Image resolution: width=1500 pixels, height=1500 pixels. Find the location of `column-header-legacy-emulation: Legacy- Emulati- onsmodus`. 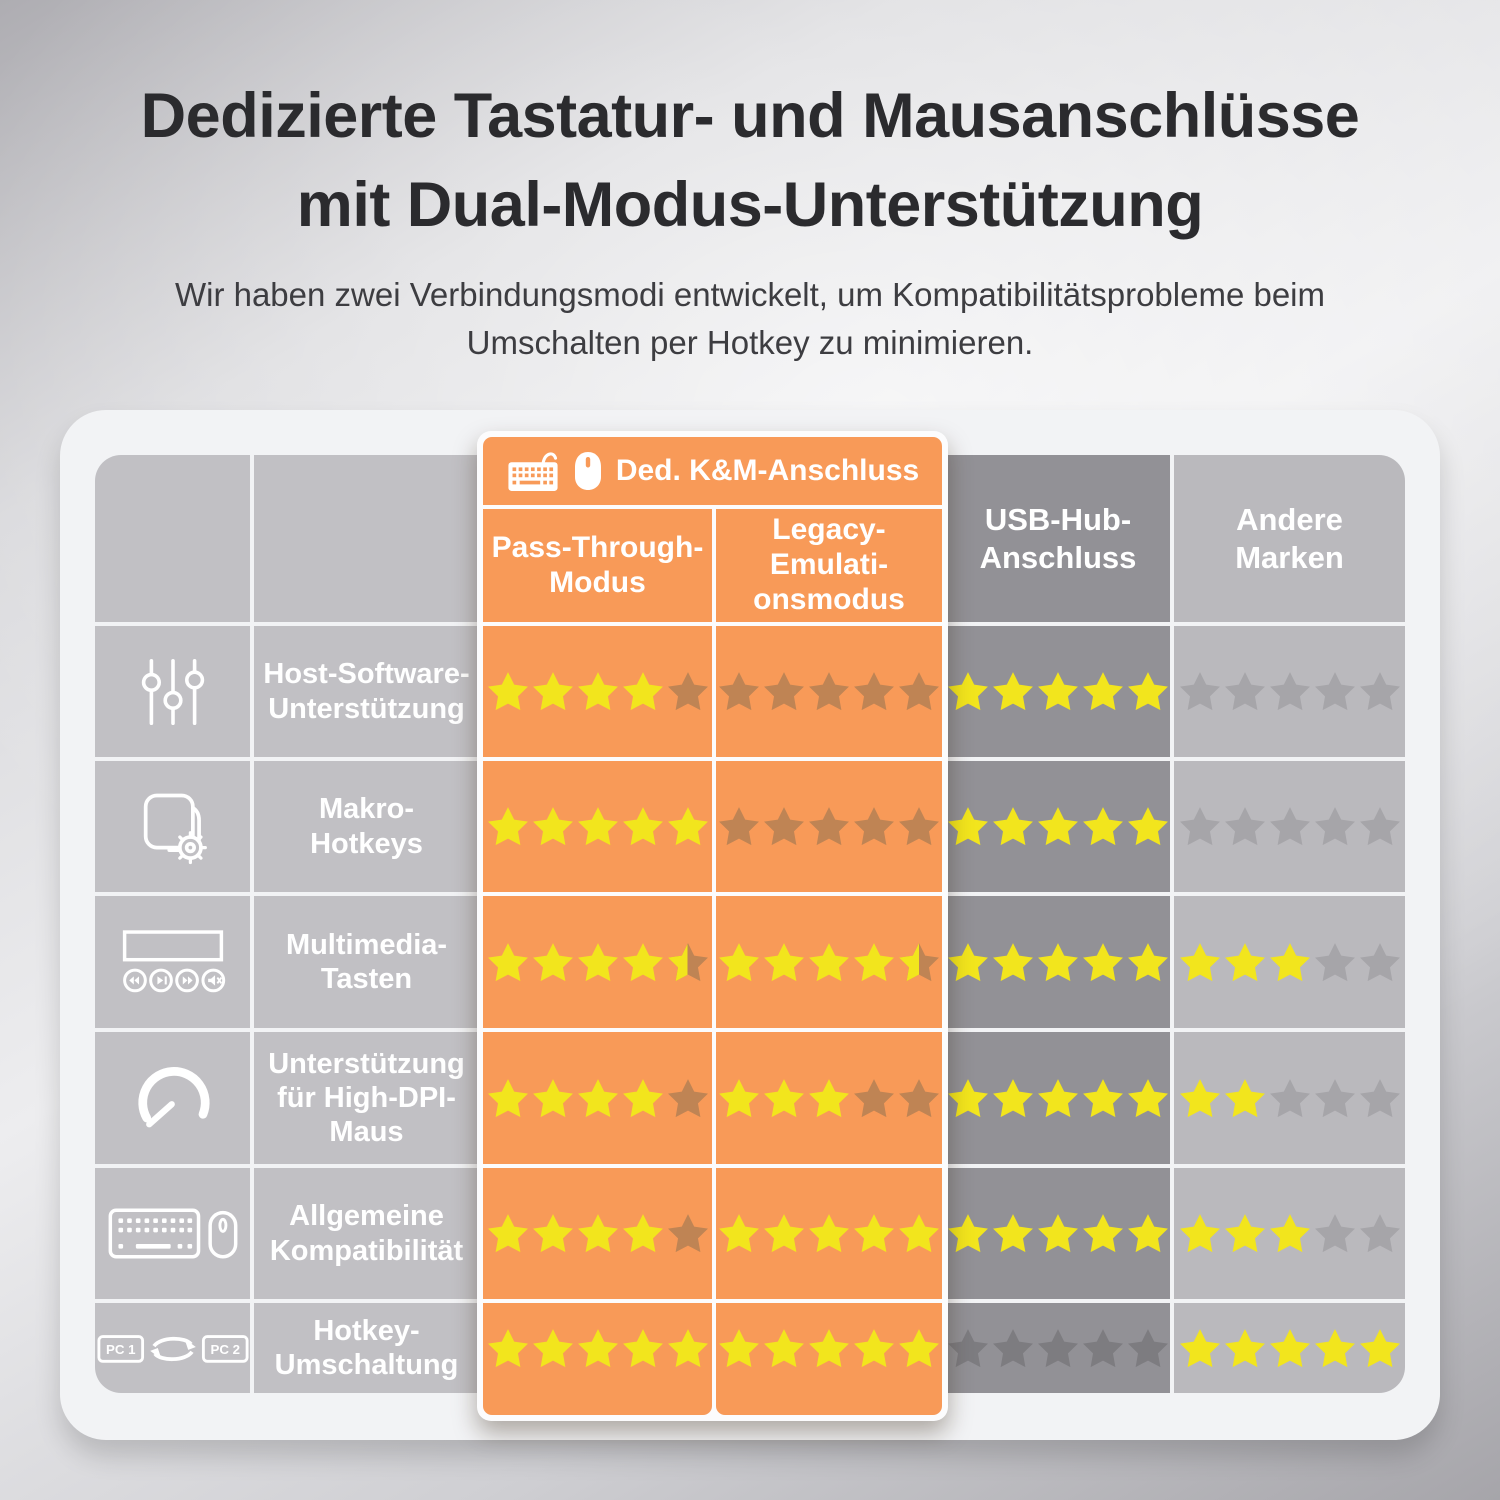

column-header-legacy-emulation: Legacy- Emulati- onsmodus is located at coordinates (829, 565).